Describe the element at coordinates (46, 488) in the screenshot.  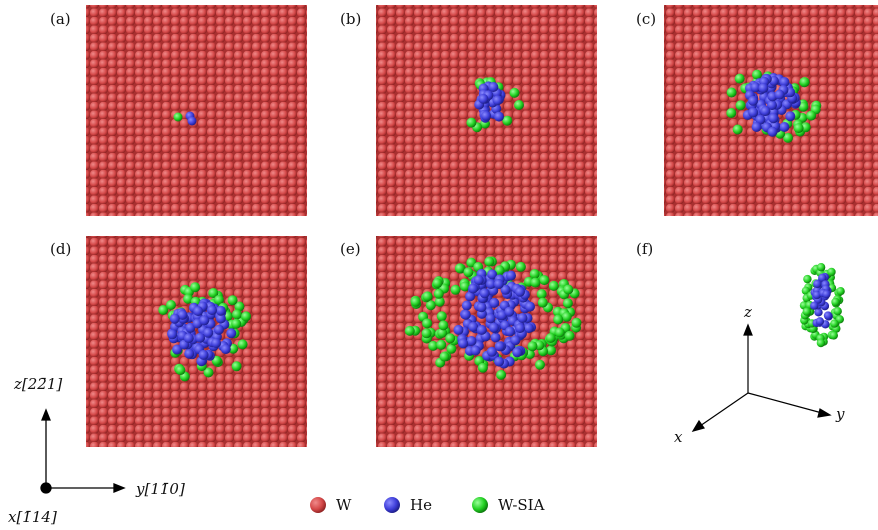
I see `origin` at that location.